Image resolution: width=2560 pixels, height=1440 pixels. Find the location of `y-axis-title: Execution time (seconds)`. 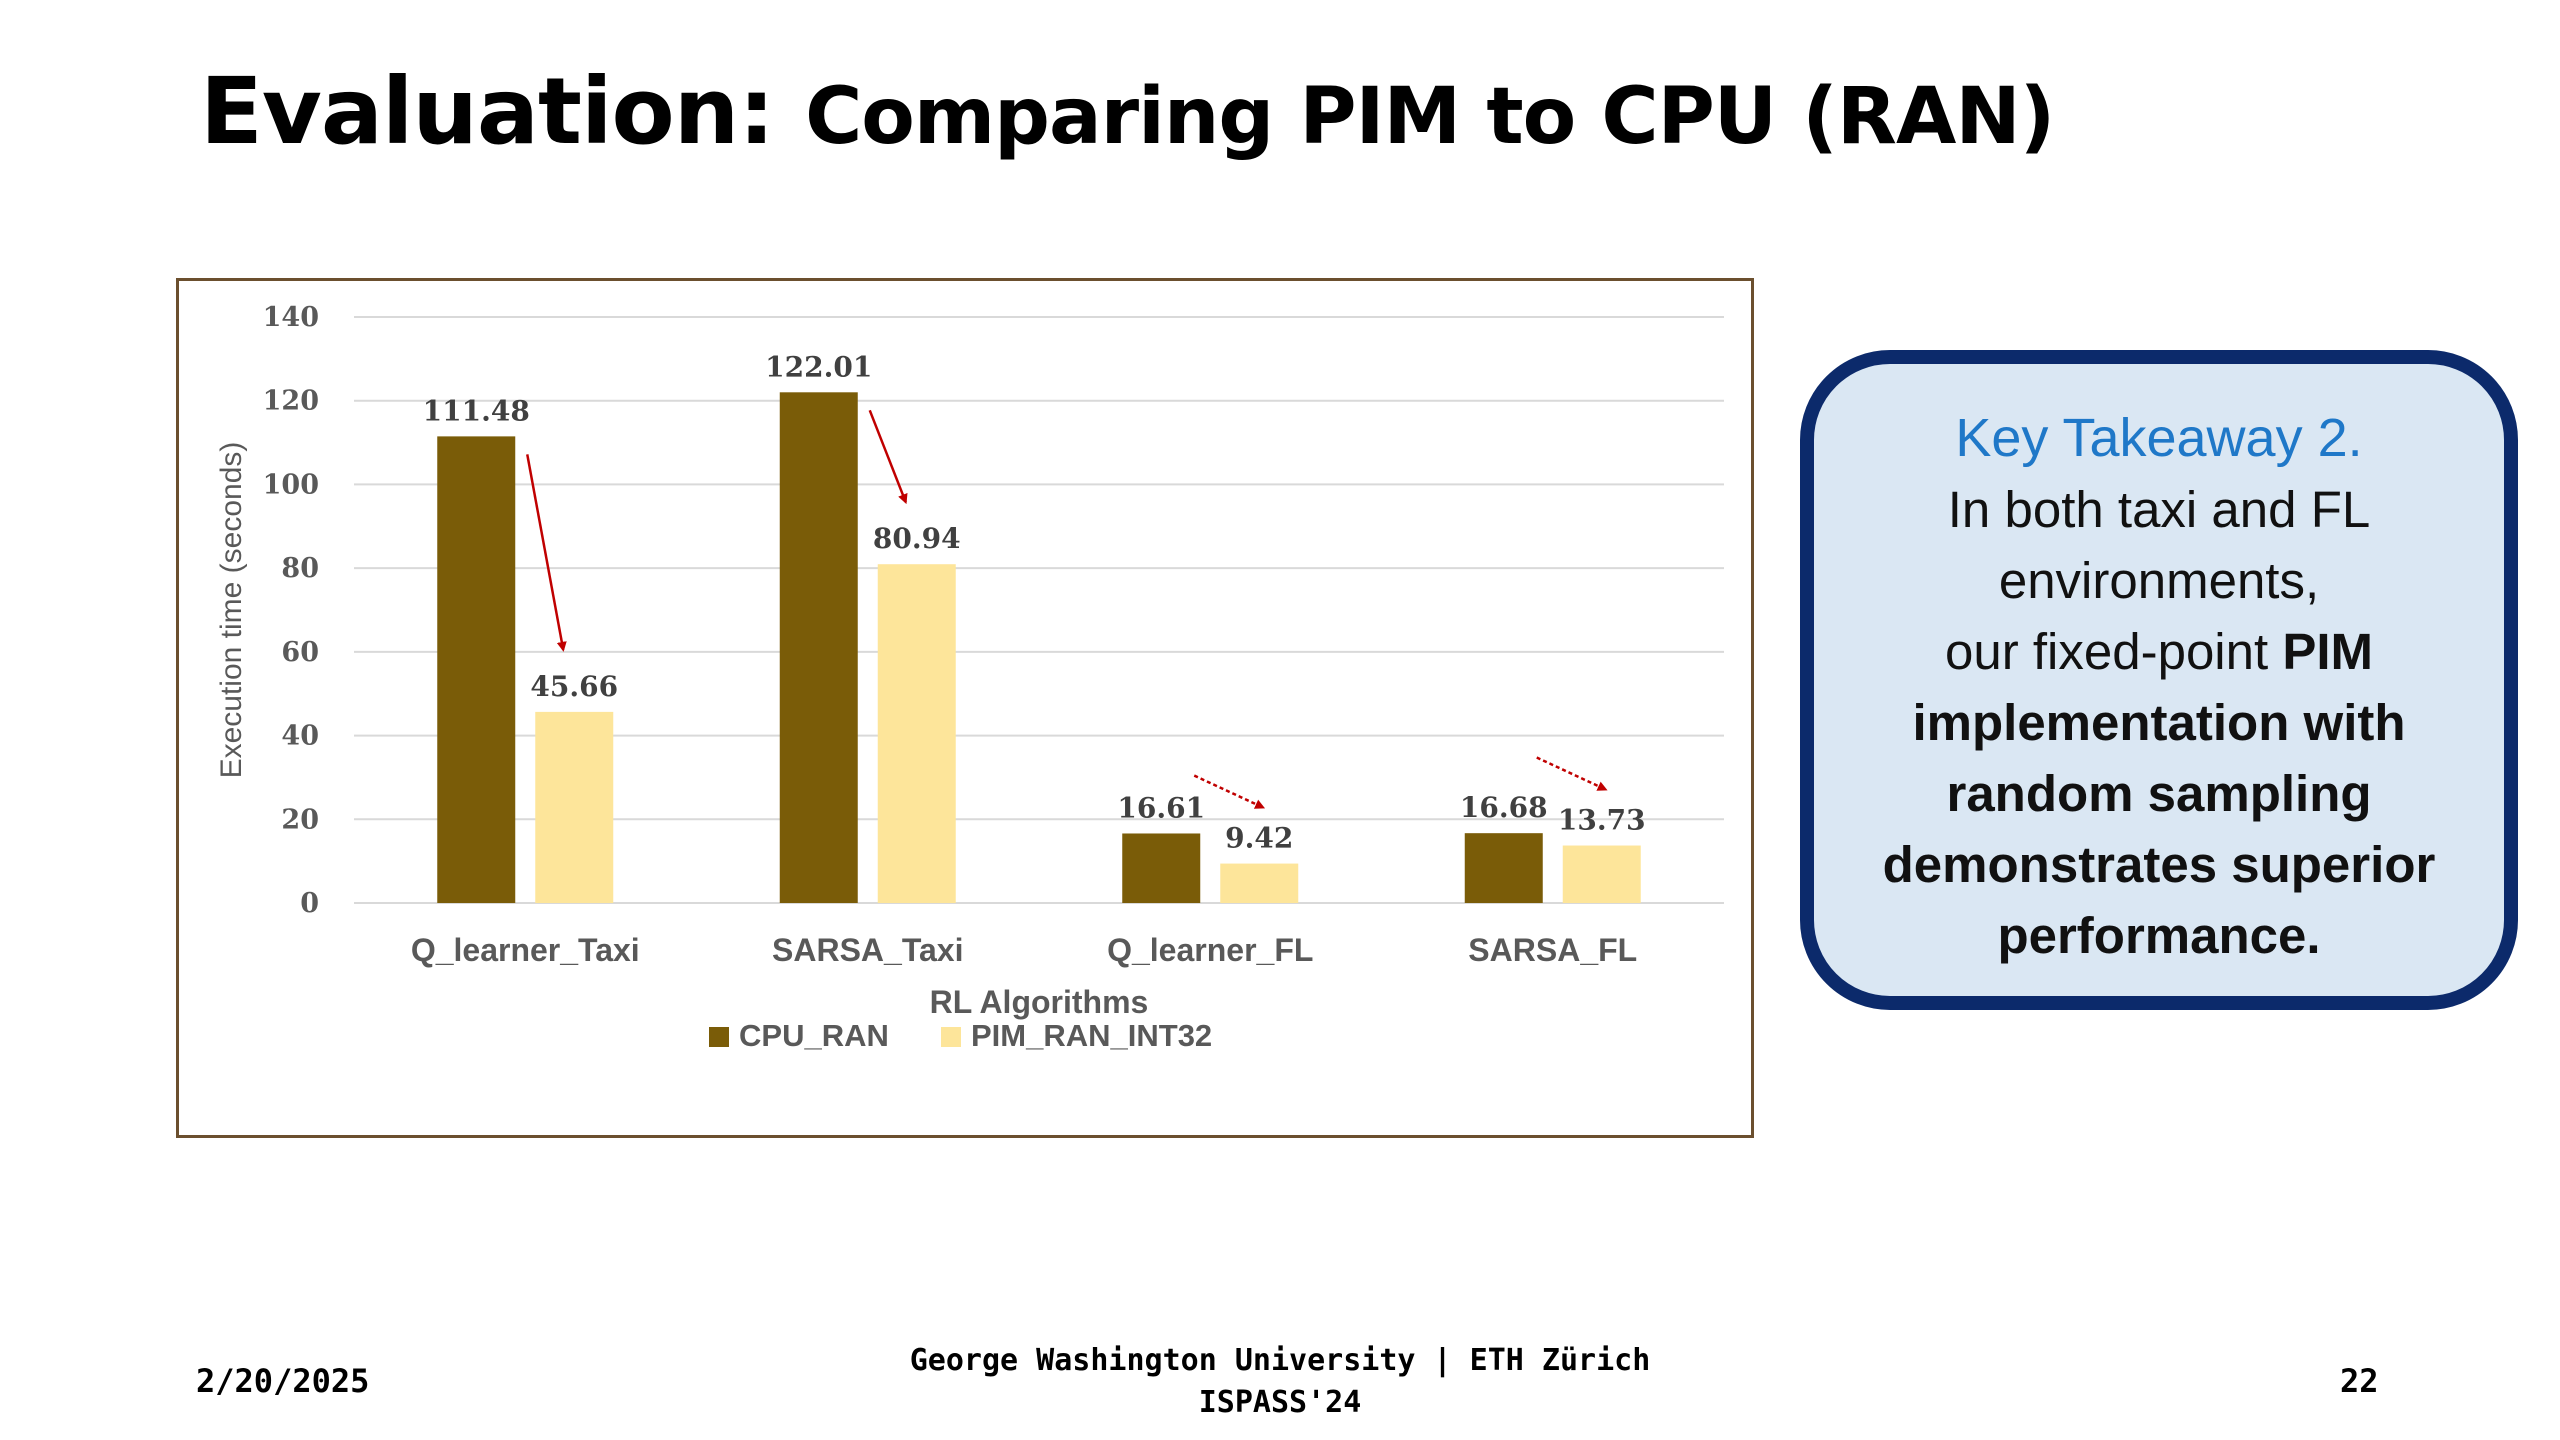

y-axis-title: Execution time (seconds) is located at coordinates (231, 610).